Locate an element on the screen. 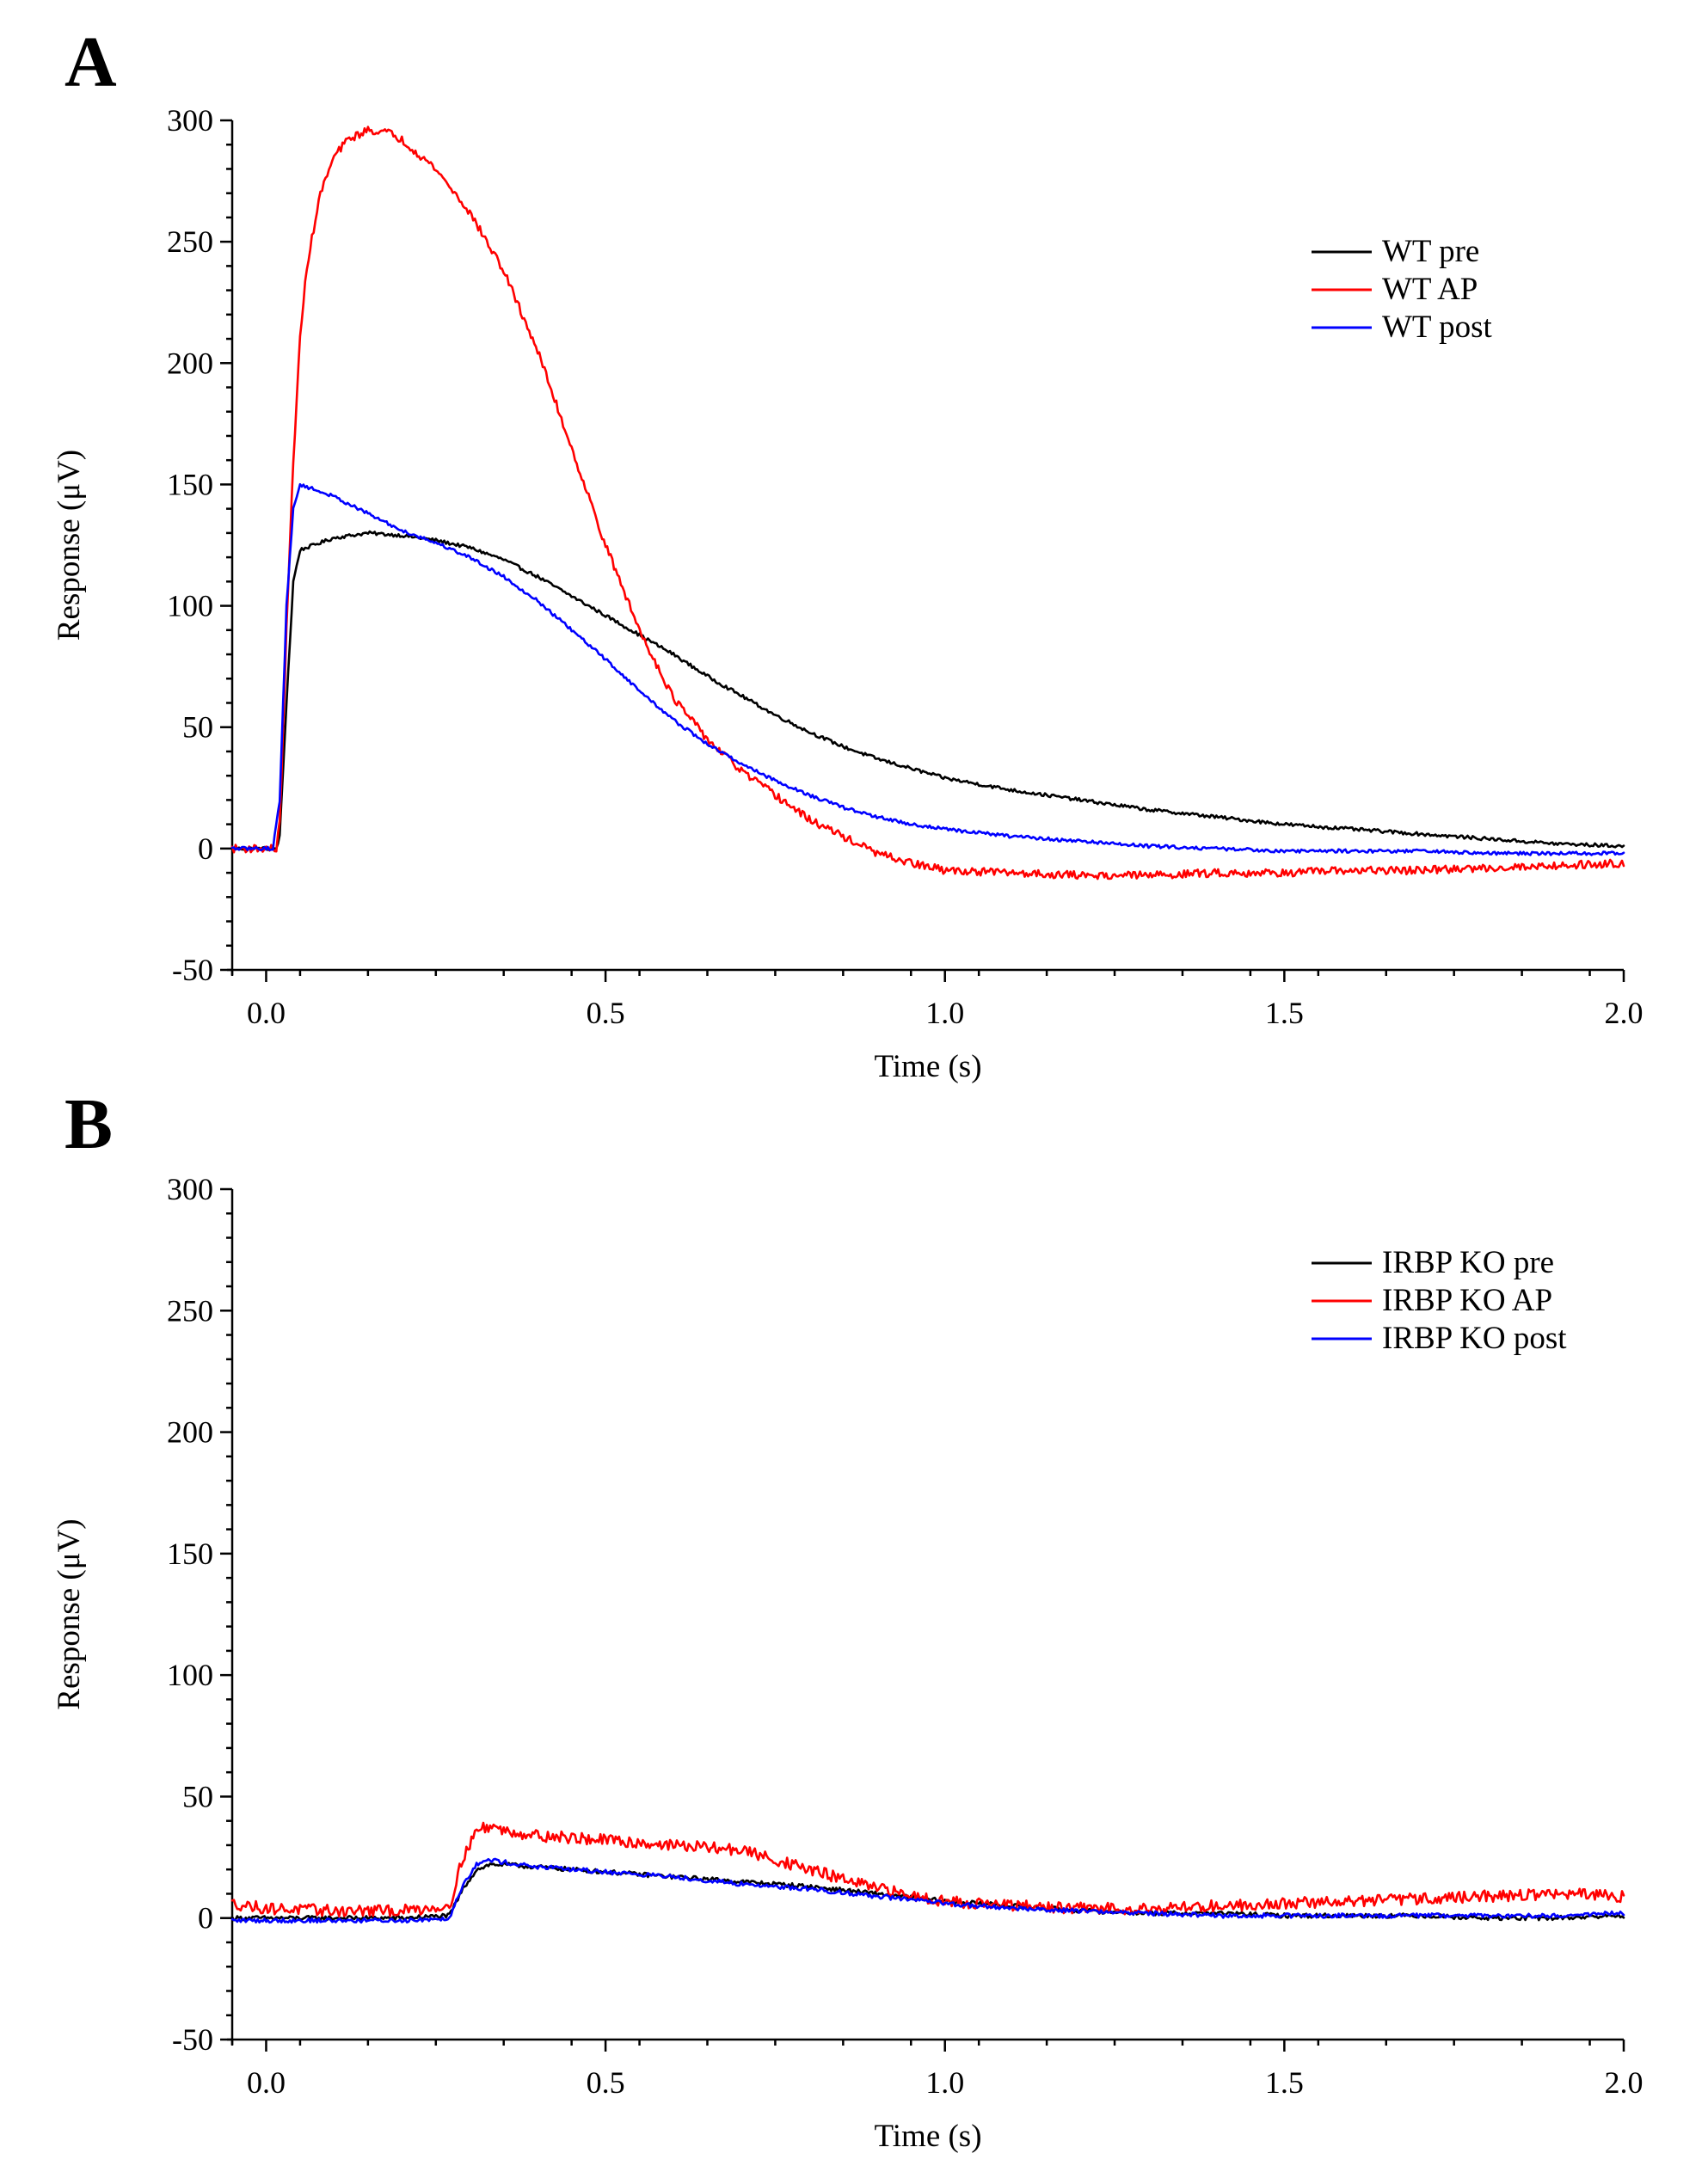 The image size is (1708, 2184). panel-letter: A is located at coordinates (91, 62).